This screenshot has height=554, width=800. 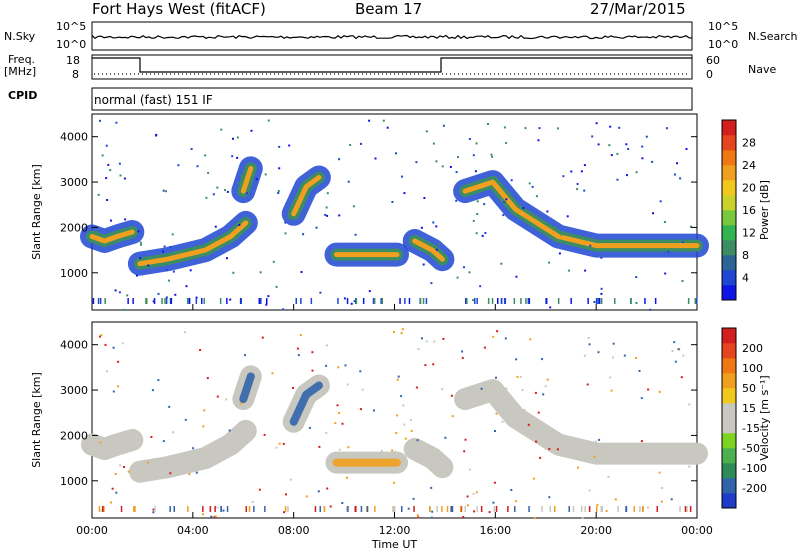 What do you see at coordinates (20, 71) in the screenshot?
I see `freq-unit-label: [MHz]` at bounding box center [20, 71].